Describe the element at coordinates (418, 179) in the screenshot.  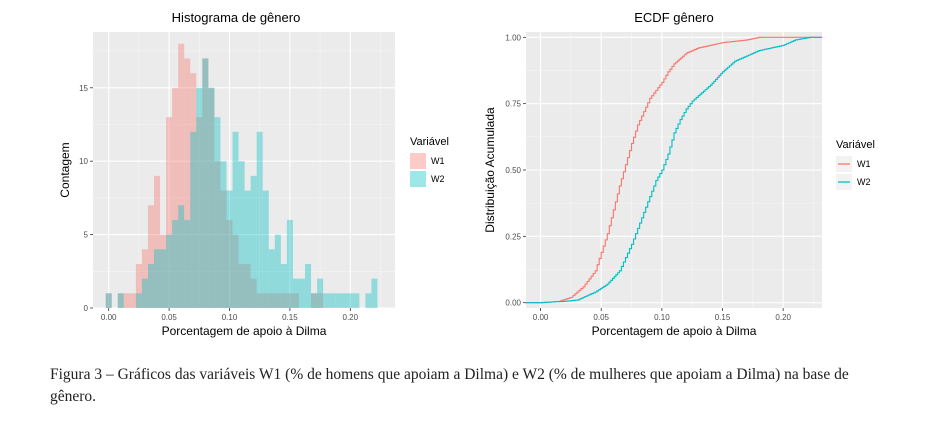
I see `legend-key-w2` at that location.